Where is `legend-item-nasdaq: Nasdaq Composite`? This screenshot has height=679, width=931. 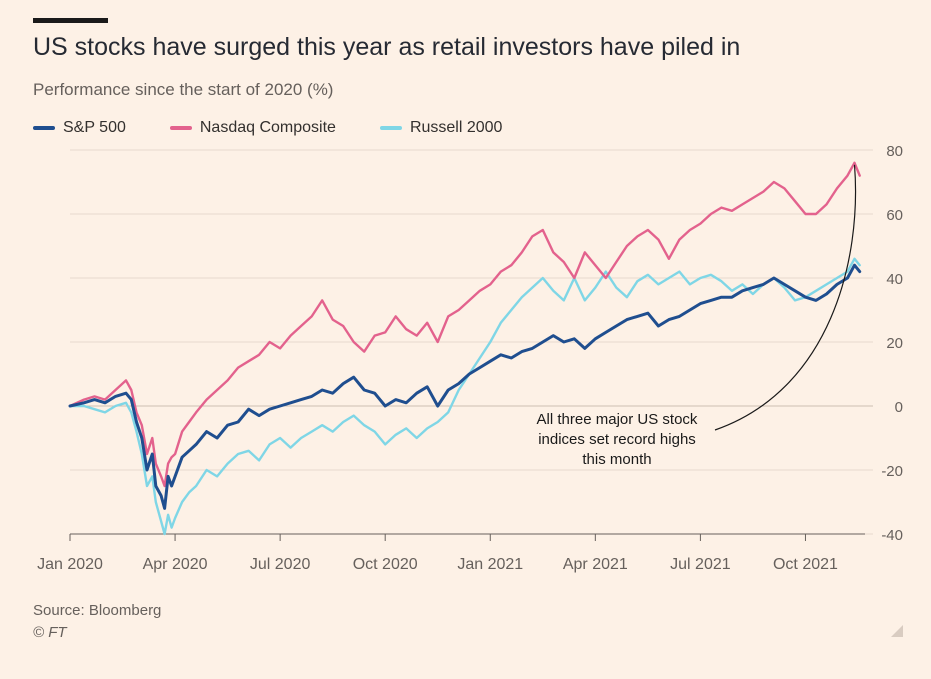
legend-item-nasdaq: Nasdaq Composite is located at coordinates (252, 128).